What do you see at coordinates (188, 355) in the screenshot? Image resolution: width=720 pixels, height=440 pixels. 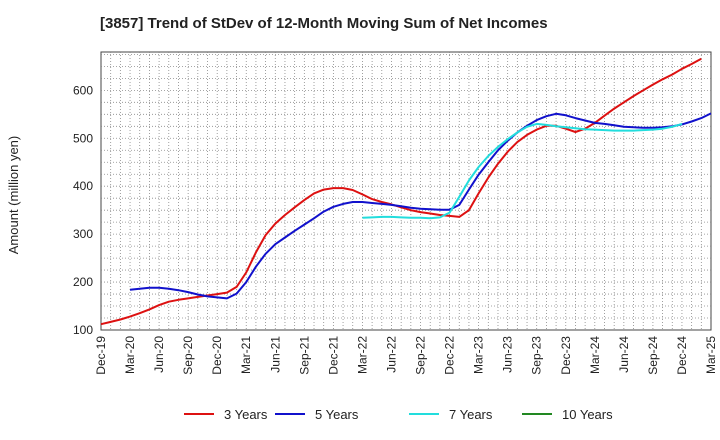 I see `x-tick-label: Sep-20` at bounding box center [188, 355].